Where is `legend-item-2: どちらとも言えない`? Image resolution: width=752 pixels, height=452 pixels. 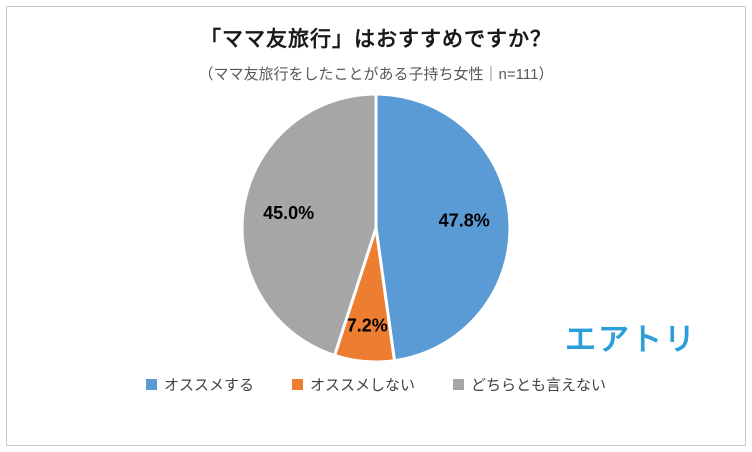
legend-item-2: どちらとも言えない is located at coordinates (529, 384).